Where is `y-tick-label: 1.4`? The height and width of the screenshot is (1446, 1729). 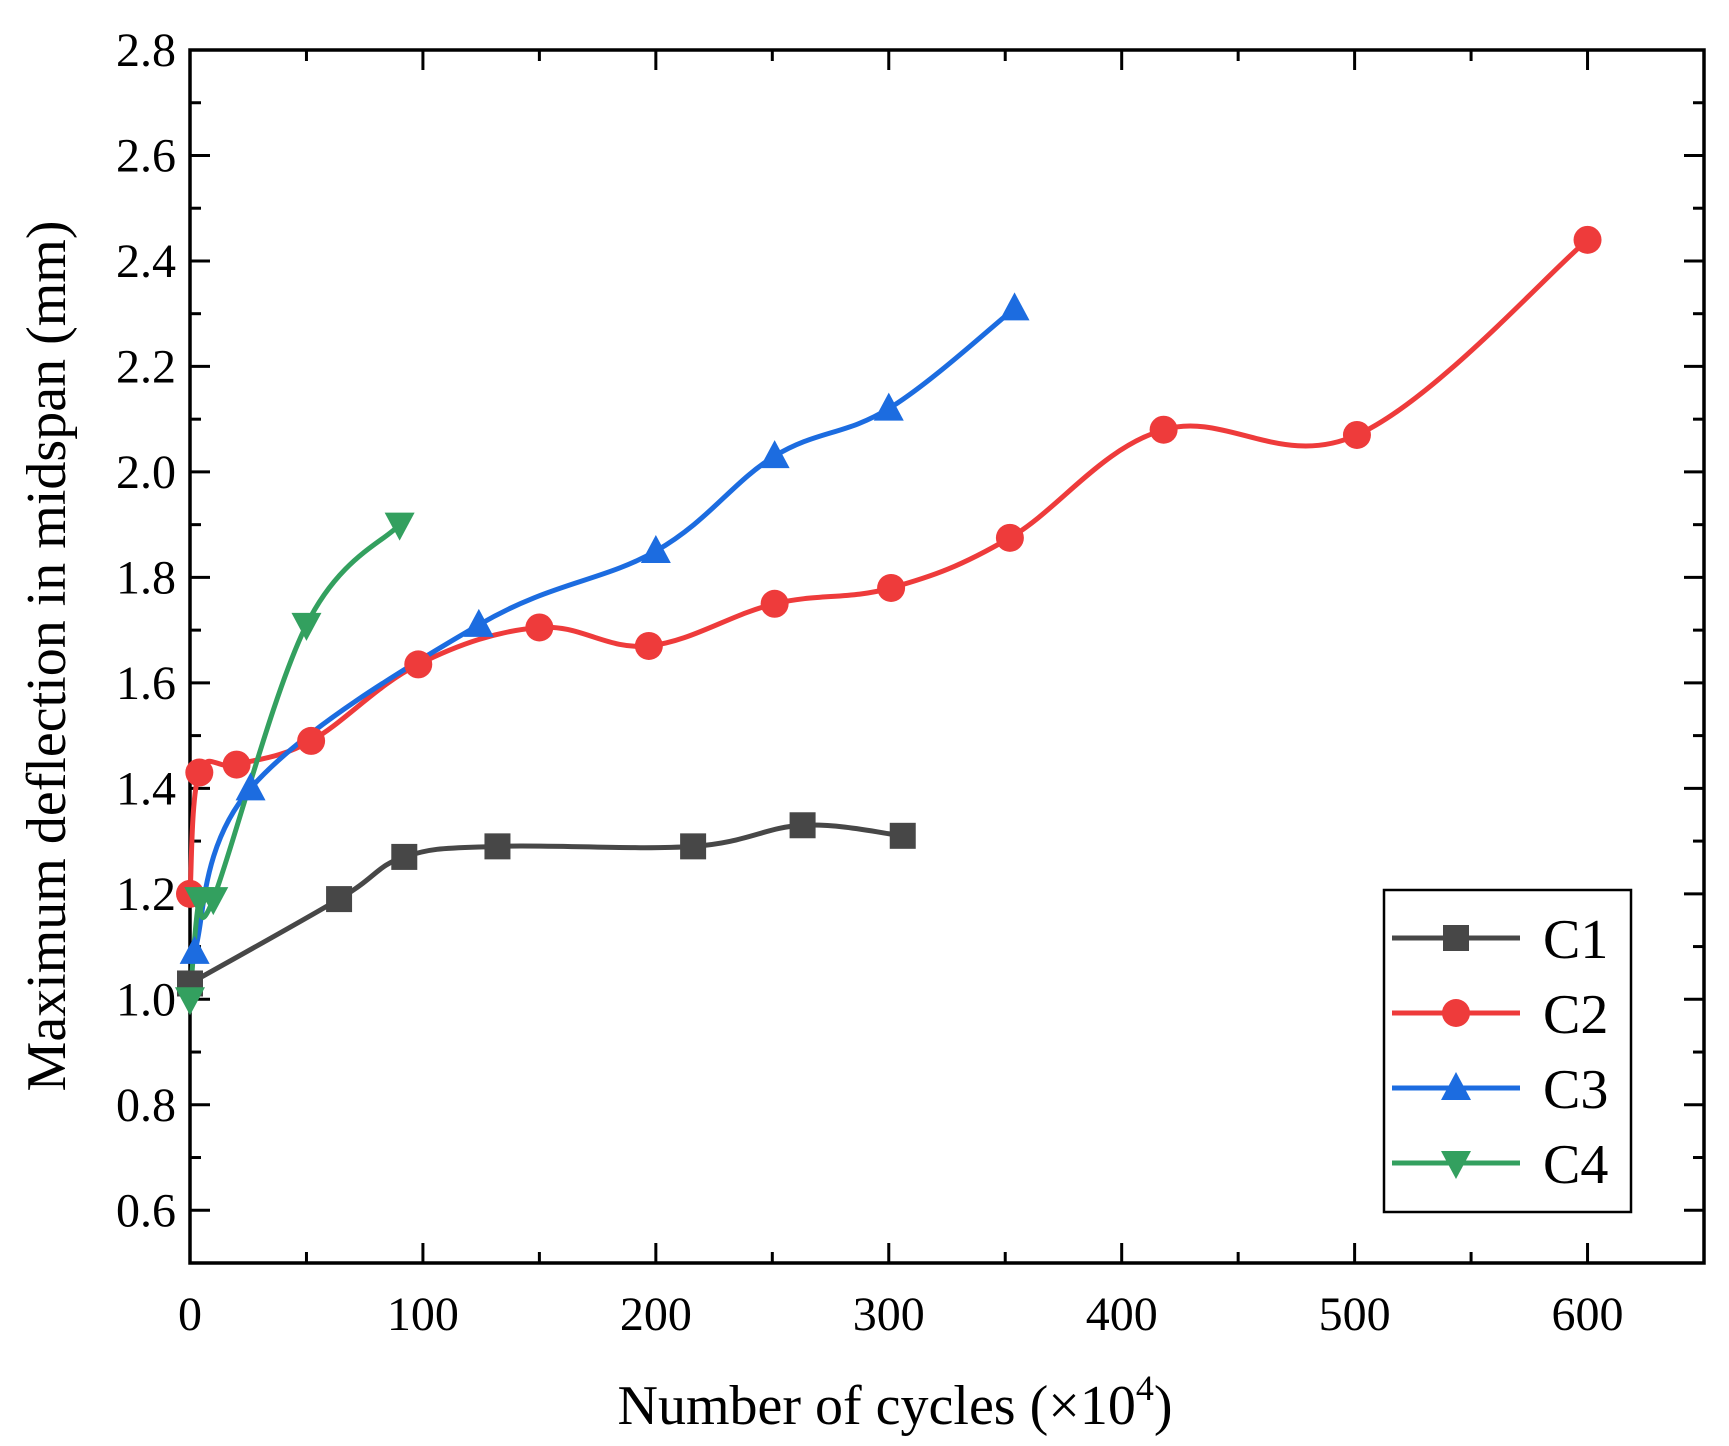
y-tick-label: 1.4 is located at coordinates (146, 788).